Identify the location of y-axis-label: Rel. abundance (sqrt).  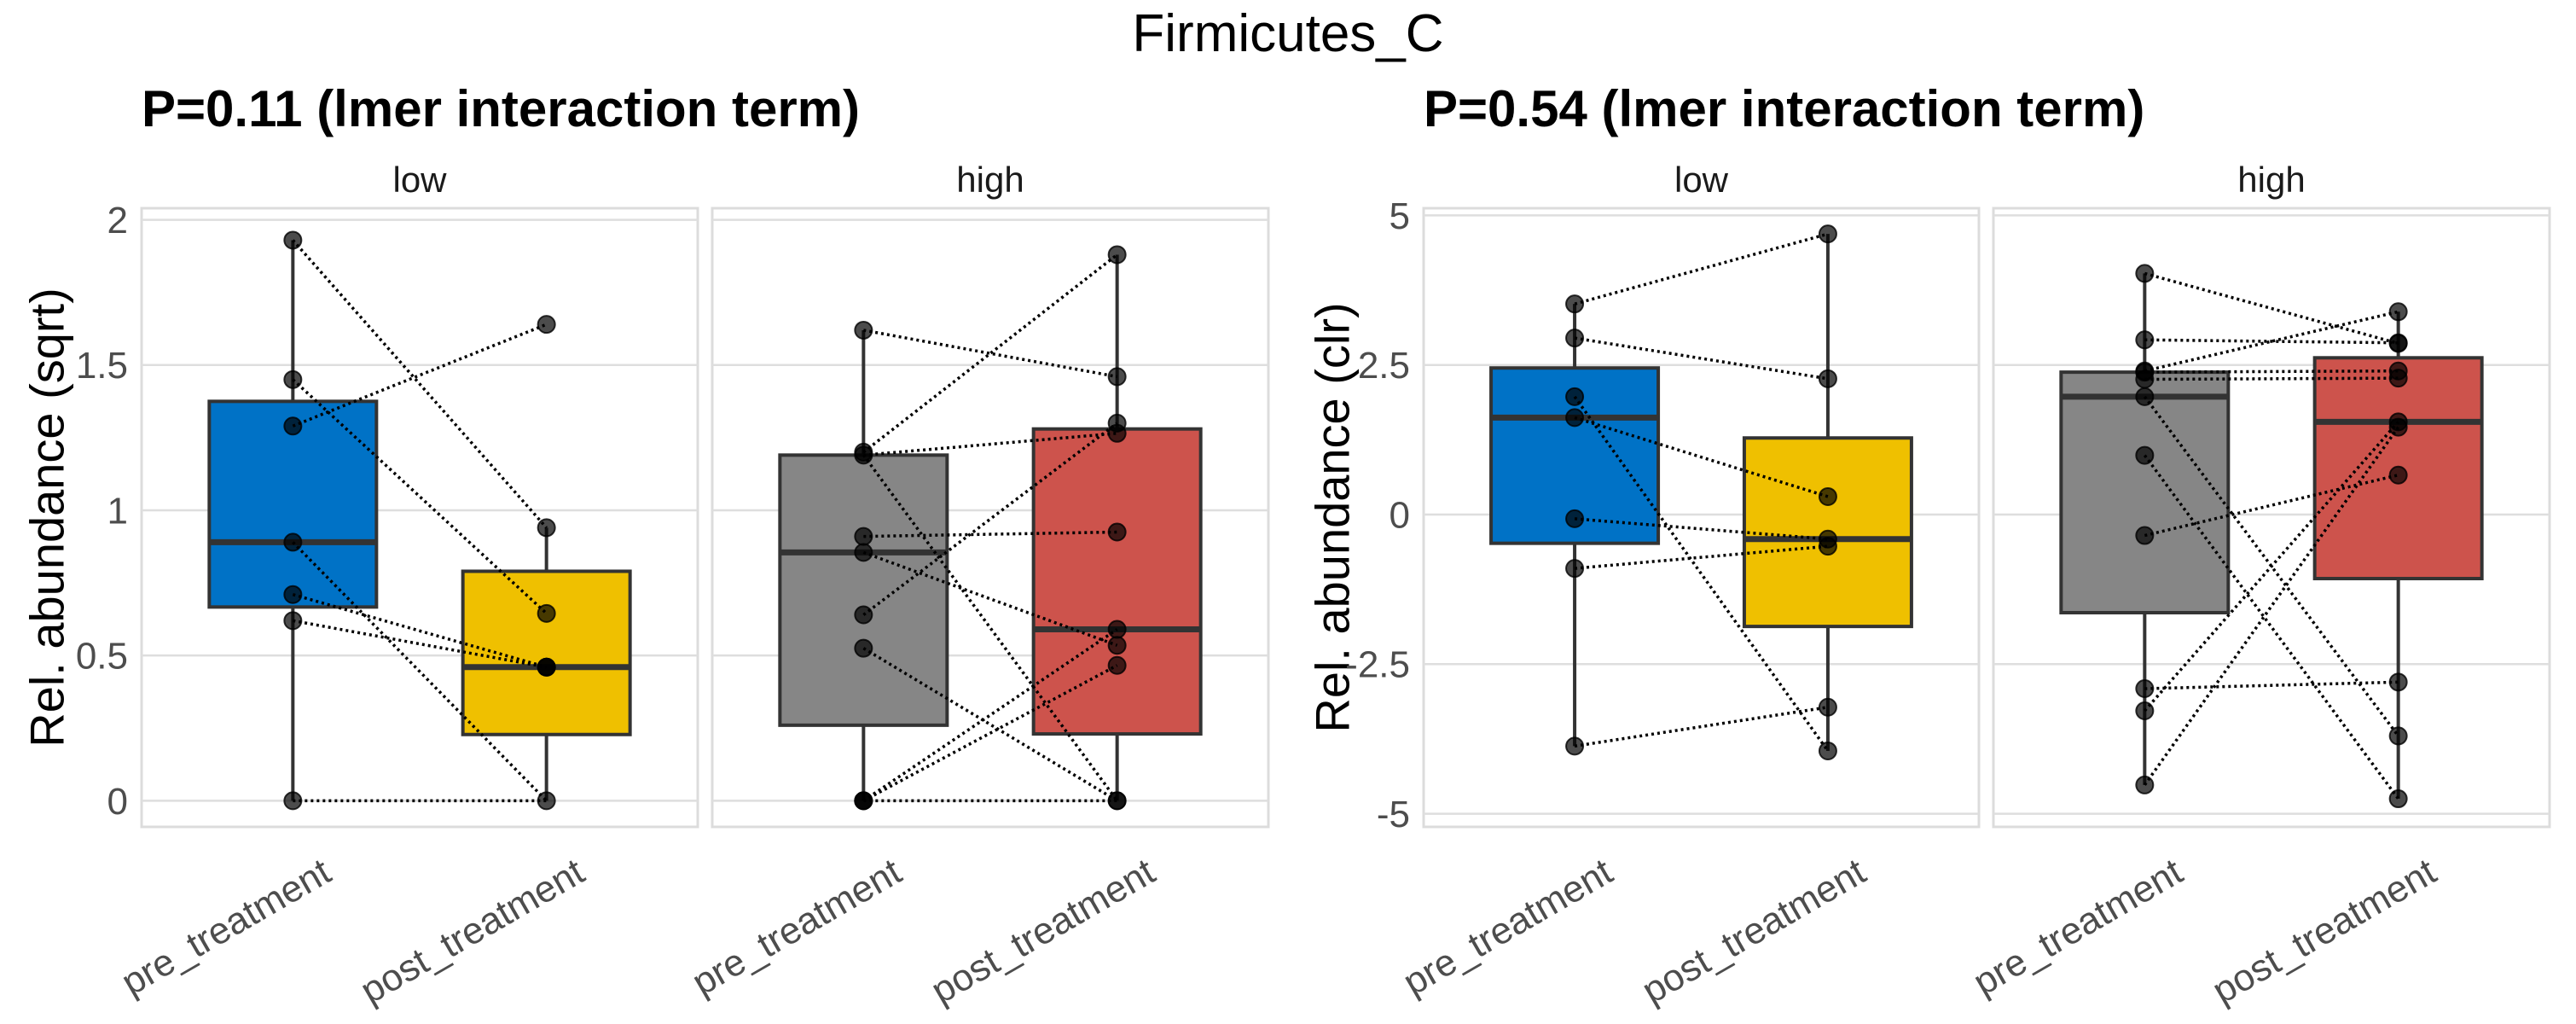
(47, 518).